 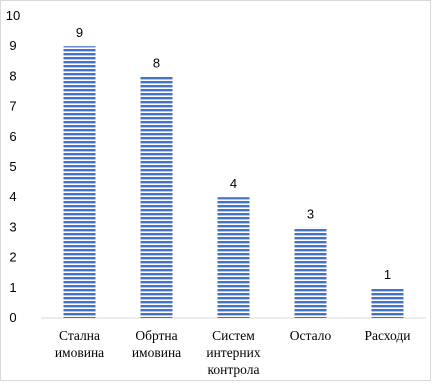 I want to click on y-tick-label: 10, so click(x=13, y=15).